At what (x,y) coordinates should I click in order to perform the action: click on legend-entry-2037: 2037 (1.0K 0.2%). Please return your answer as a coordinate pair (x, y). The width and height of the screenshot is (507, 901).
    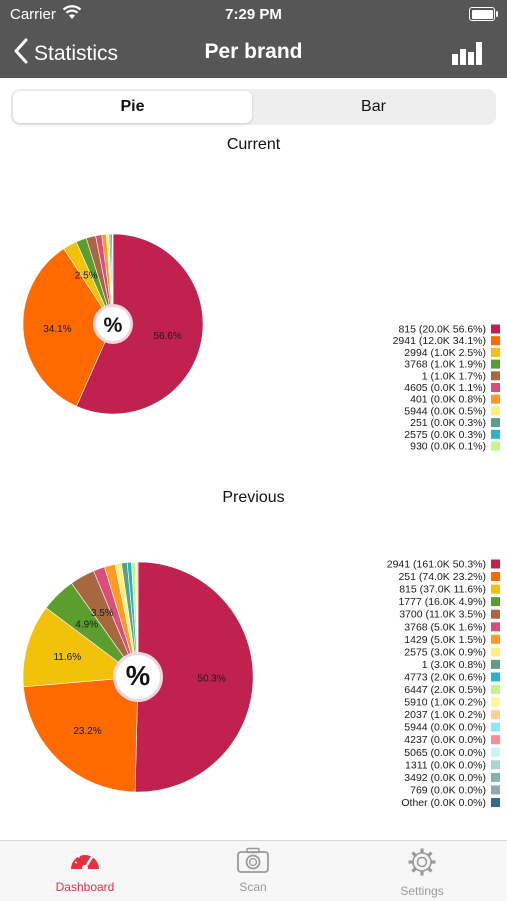
    Looking at the image, I should click on (445, 715).